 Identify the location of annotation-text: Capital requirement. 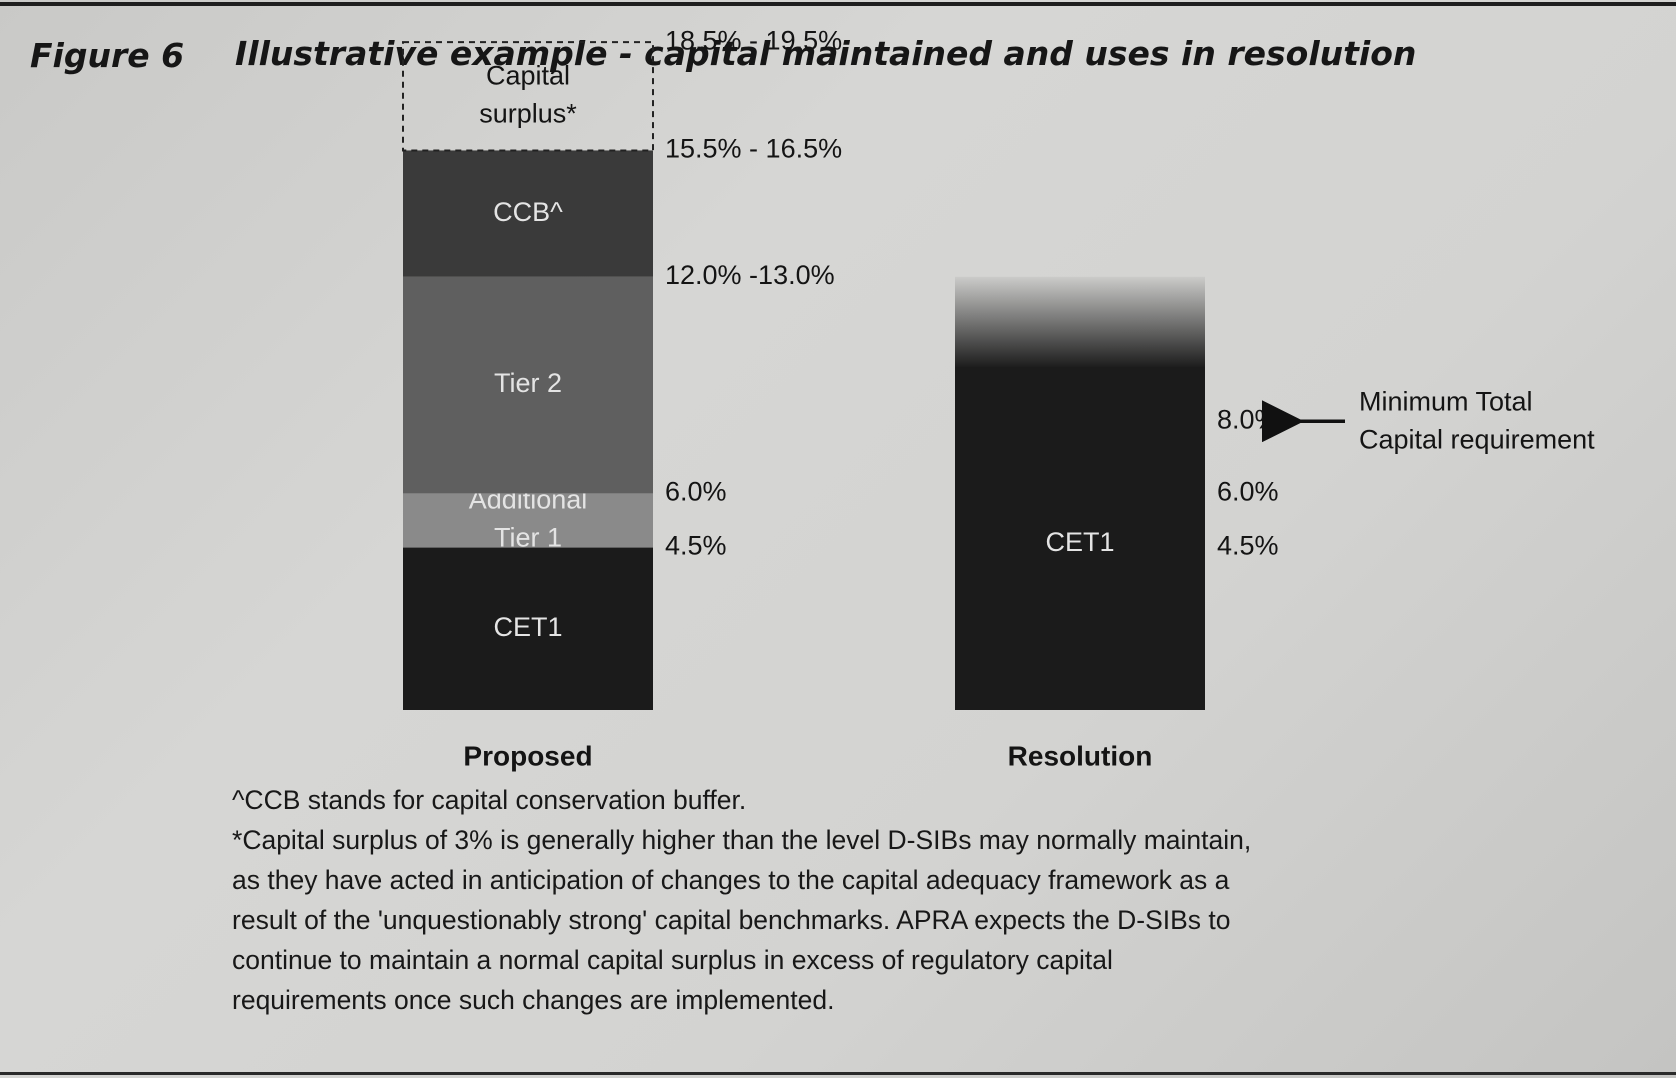
(1477, 439).